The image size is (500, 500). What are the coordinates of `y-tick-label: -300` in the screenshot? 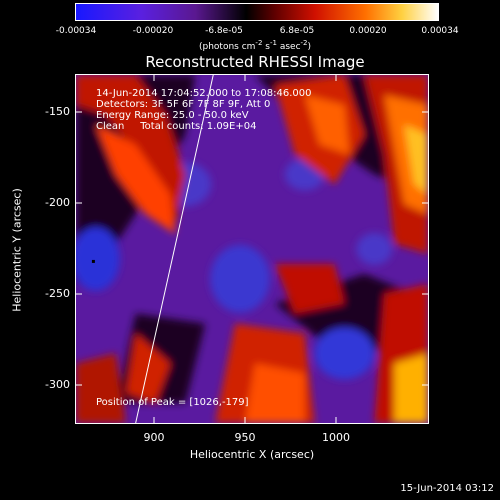 It's located at (57, 384).